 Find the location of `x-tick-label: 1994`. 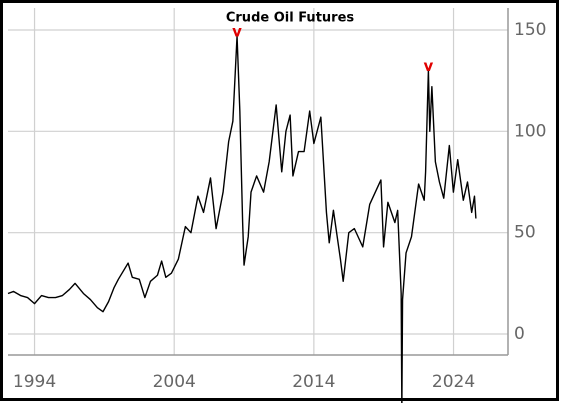

x-tick-label: 1994 is located at coordinates (34, 382).